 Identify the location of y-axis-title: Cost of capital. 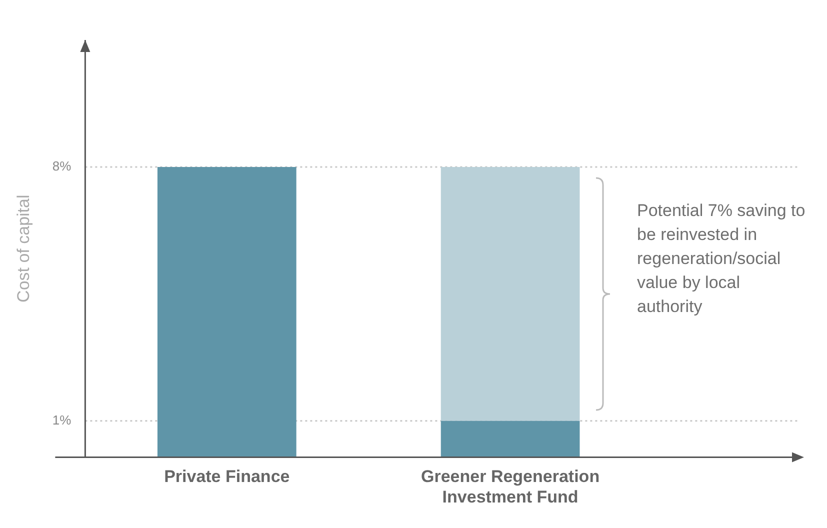
(23, 248).